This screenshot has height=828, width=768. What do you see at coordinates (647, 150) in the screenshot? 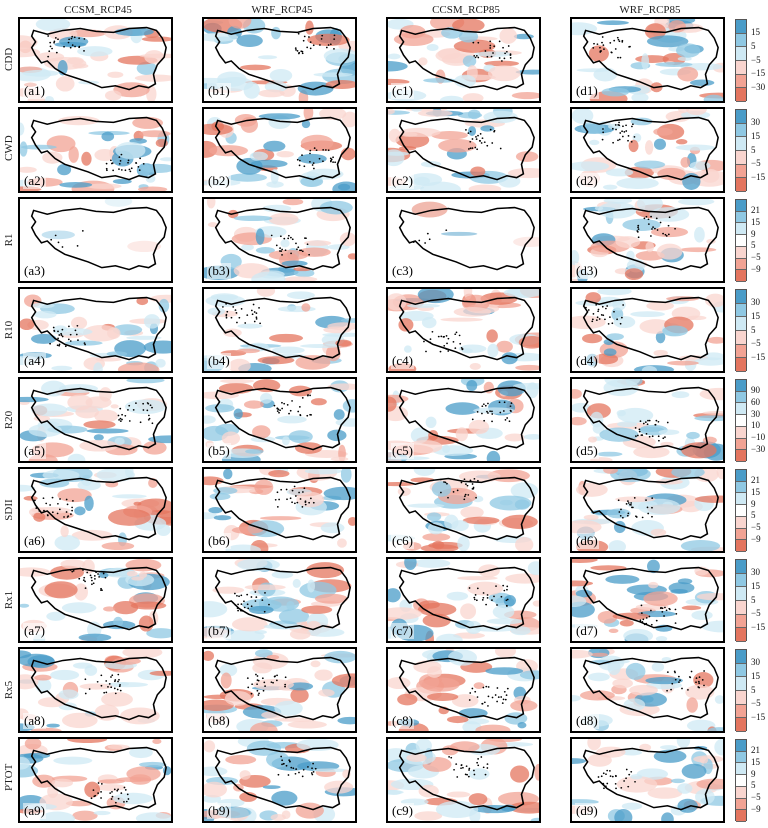
I see `map-panel: (d2)` at bounding box center [647, 150].